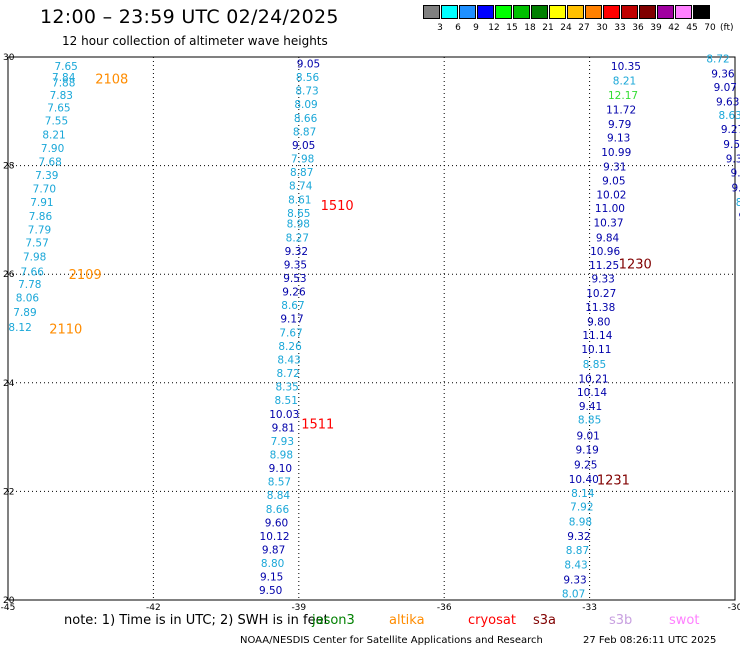  What do you see at coordinates (189, 17) in the screenshot?
I see `page-title: 12:00 – 23:59 UTC 02/24/2025` at bounding box center [189, 17].